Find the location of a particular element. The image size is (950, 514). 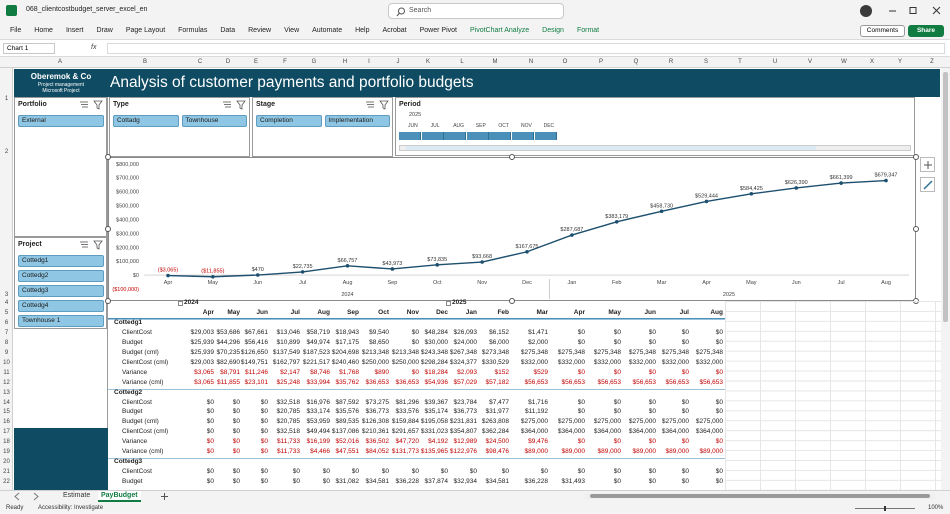

search-box: Search is located at coordinates (476, 11).